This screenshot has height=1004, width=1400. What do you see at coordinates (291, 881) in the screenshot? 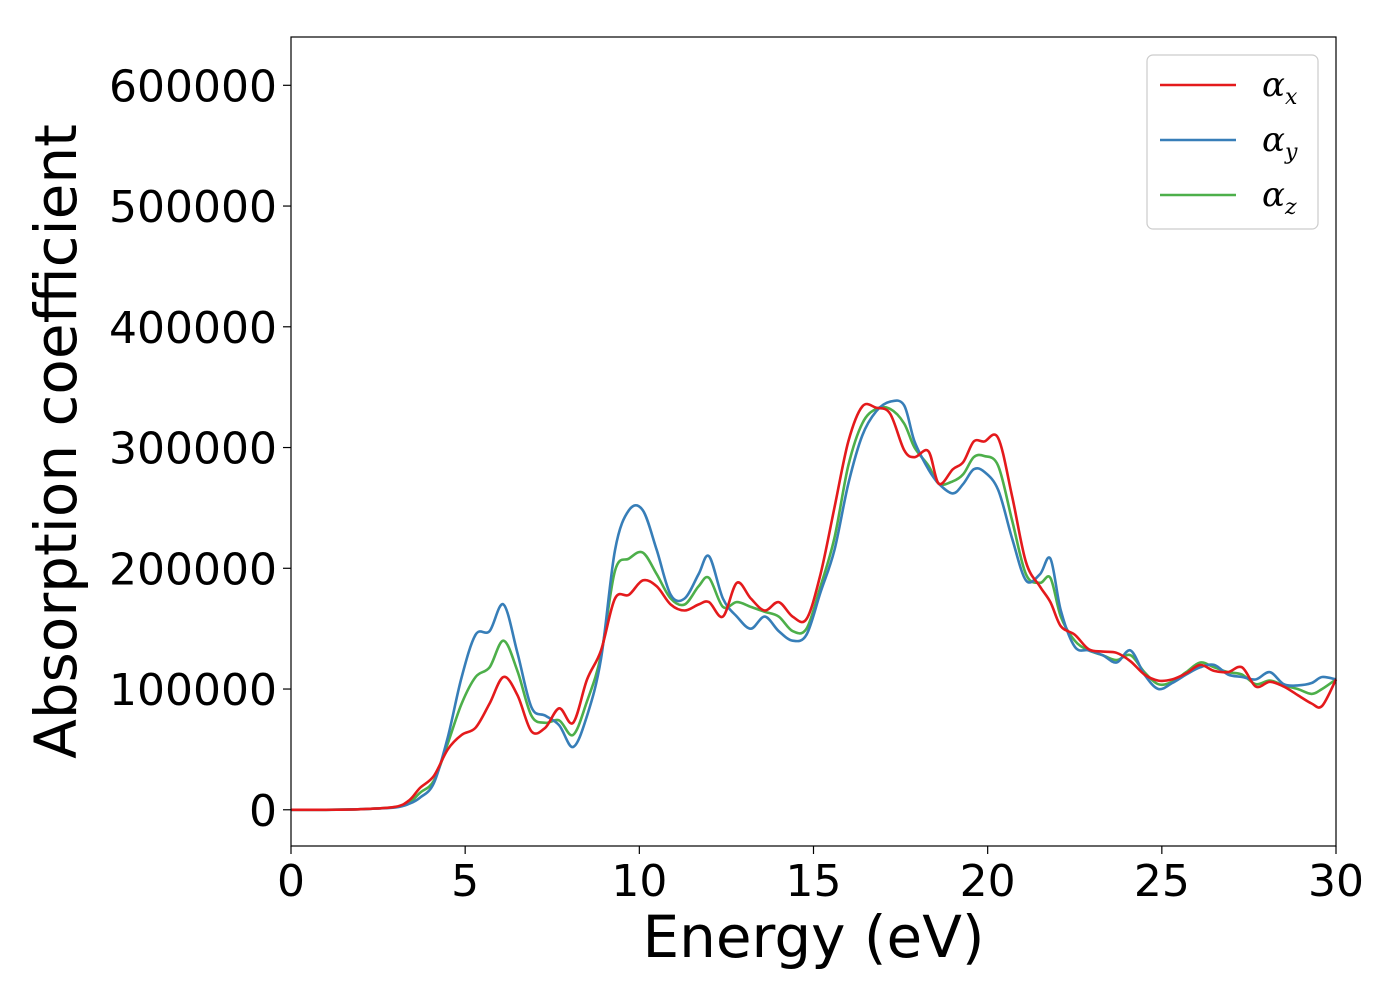
I see `x-tick-label: 0` at bounding box center [291, 881].